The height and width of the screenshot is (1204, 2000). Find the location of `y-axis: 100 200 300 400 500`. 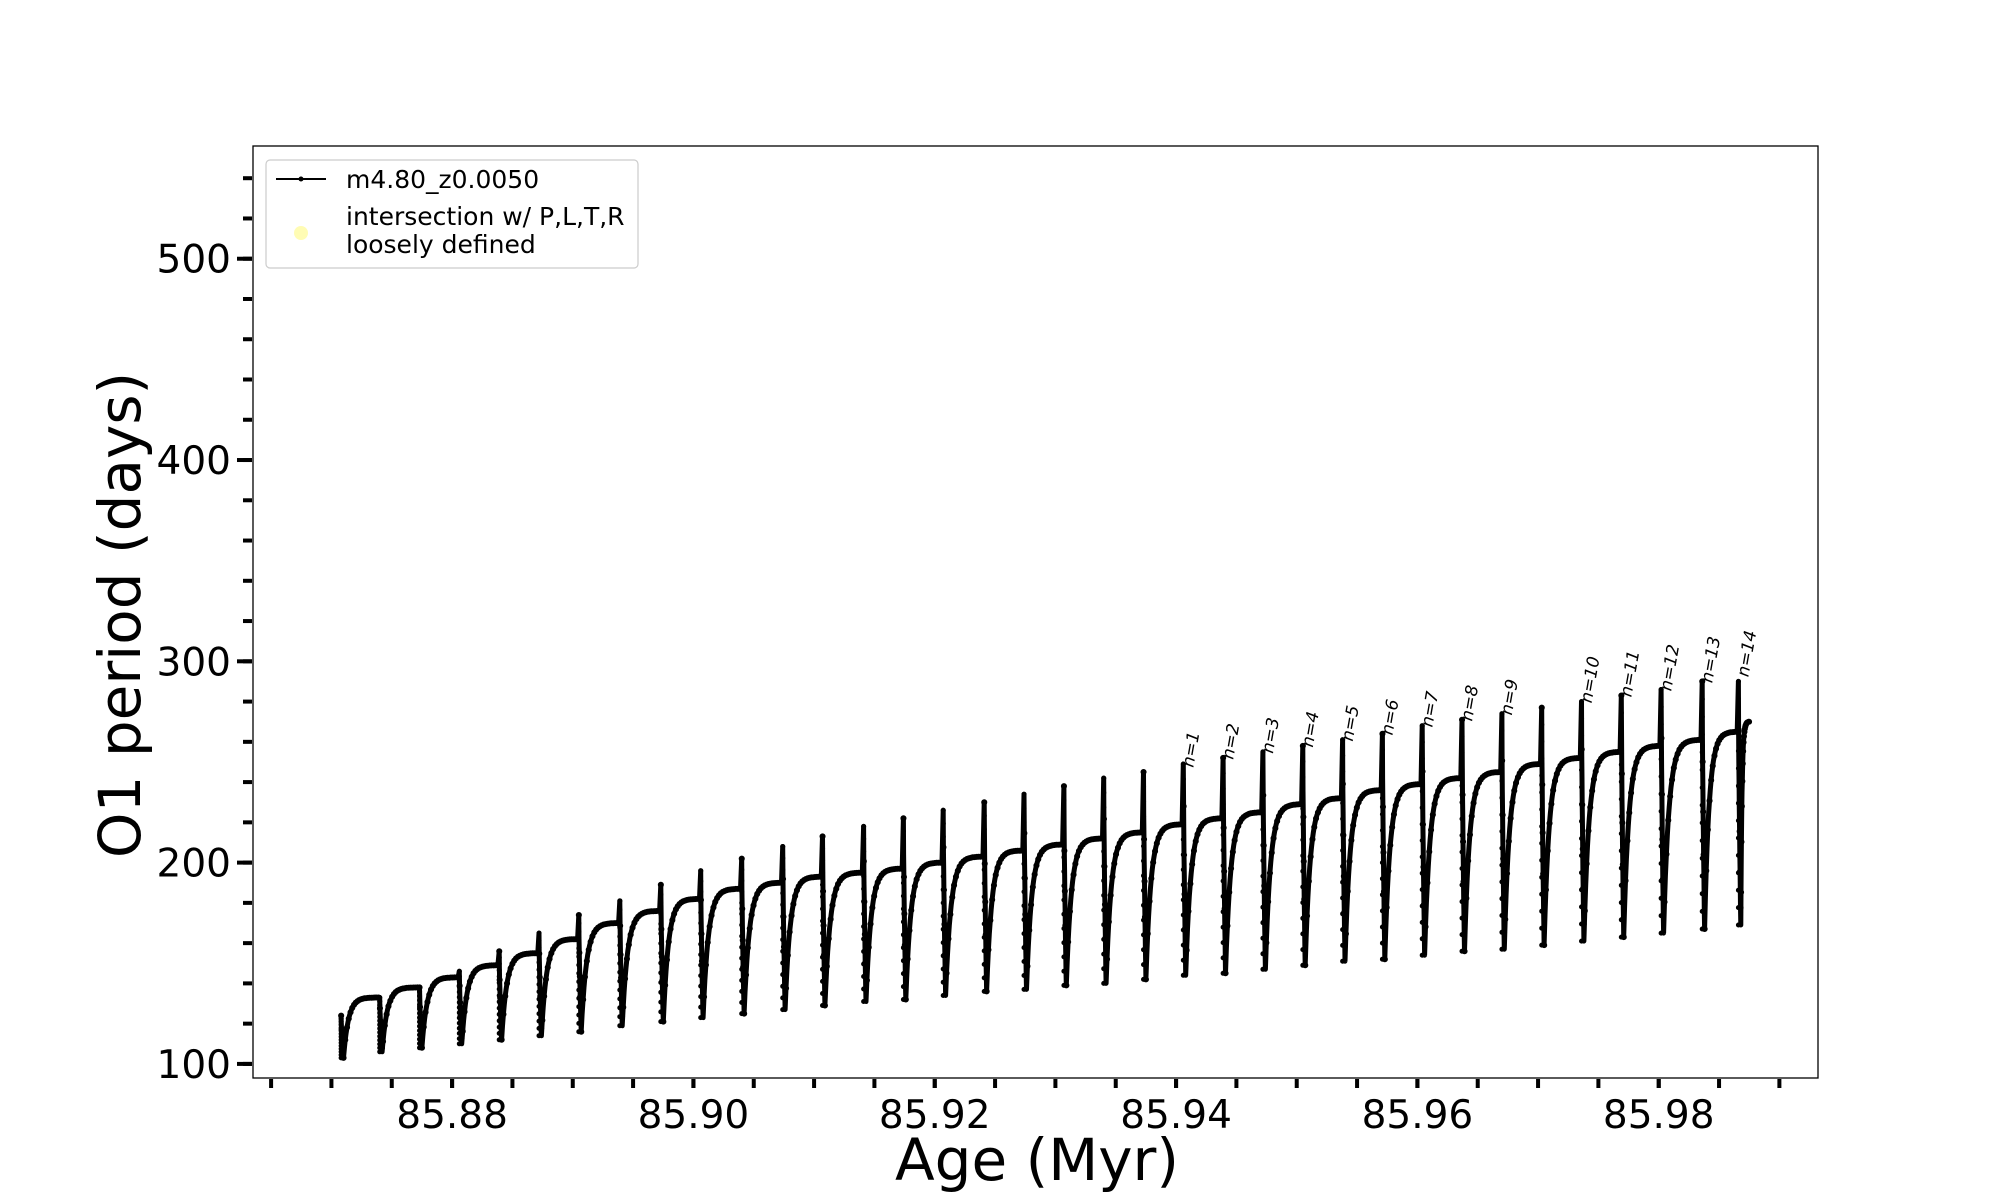

y-axis: 100 200 300 400 500 is located at coordinates (204, 632).